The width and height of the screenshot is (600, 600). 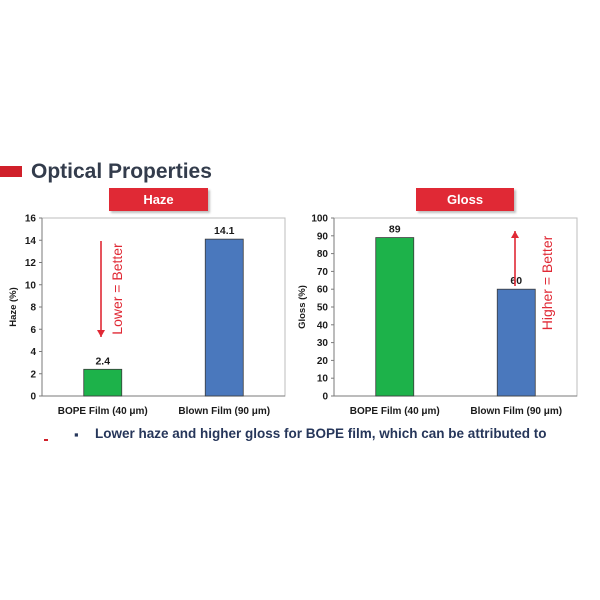 What do you see at coordinates (224, 231) in the screenshot?
I see `haze-bar-value-label: 14.1` at bounding box center [224, 231].